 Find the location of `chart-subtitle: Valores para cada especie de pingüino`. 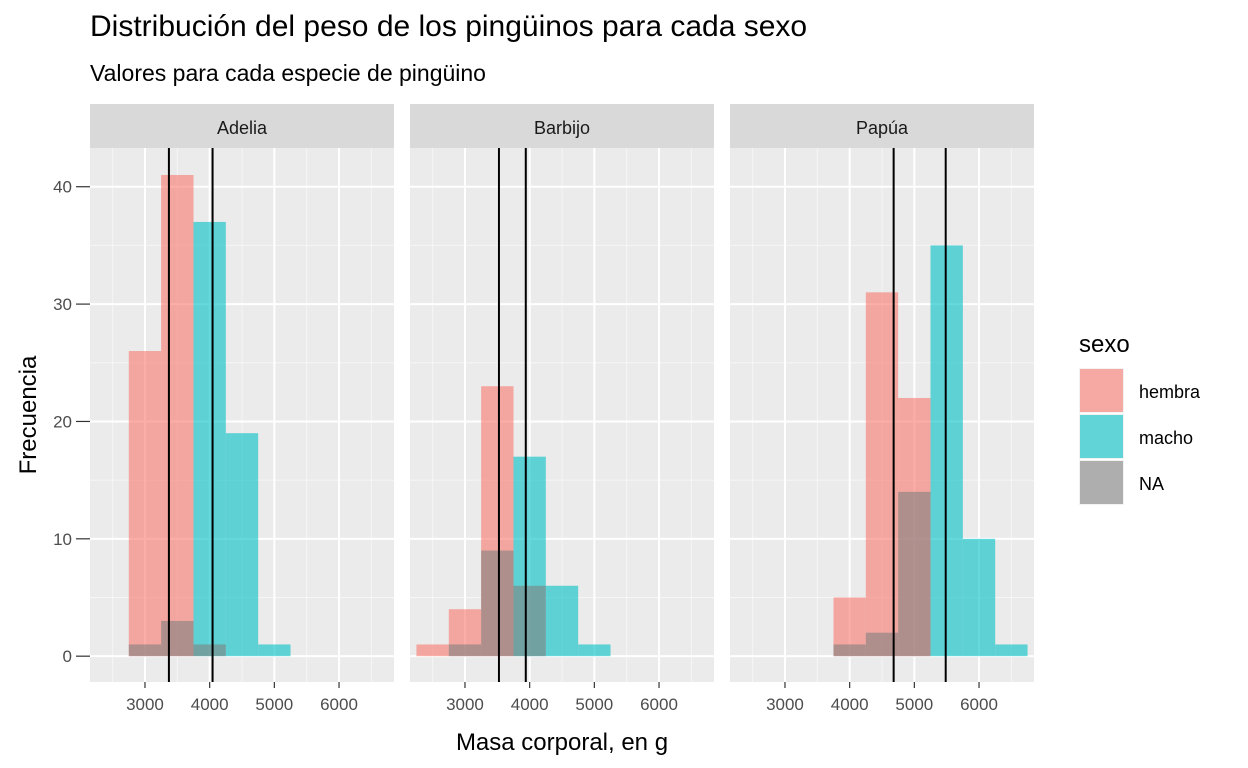

chart-subtitle: Valores para cada especie de pingüino is located at coordinates (288, 73).